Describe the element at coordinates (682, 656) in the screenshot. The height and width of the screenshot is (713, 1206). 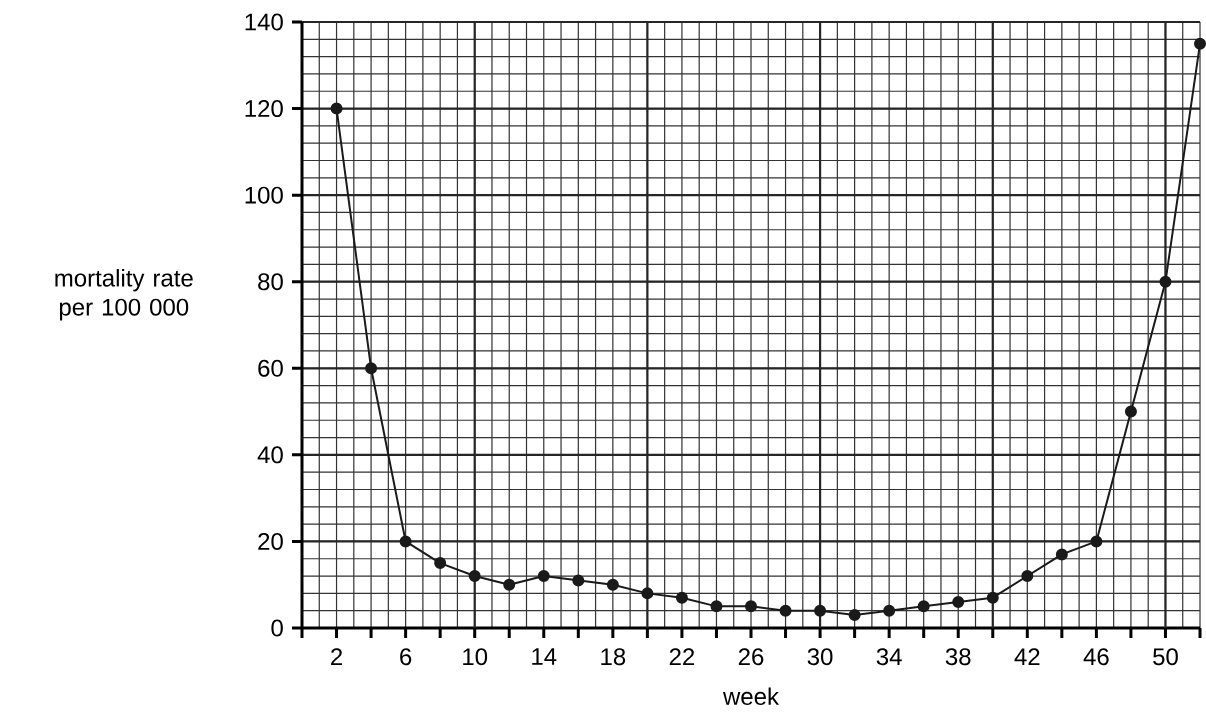
I see `x-tick-label: 22` at that location.